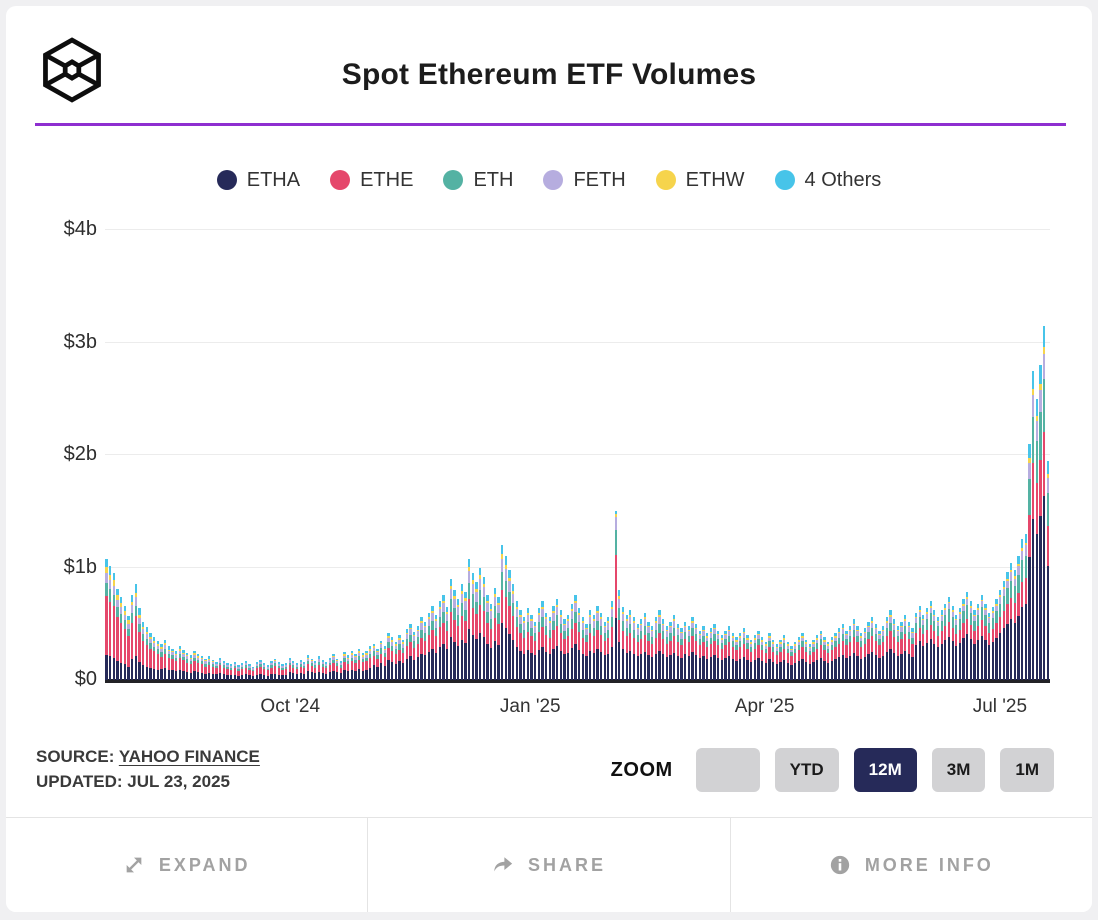 Image resolution: width=1098 pixels, height=920 pixels. What do you see at coordinates (910, 865) in the screenshot?
I see `more-info-button: MORE INFO` at bounding box center [910, 865].